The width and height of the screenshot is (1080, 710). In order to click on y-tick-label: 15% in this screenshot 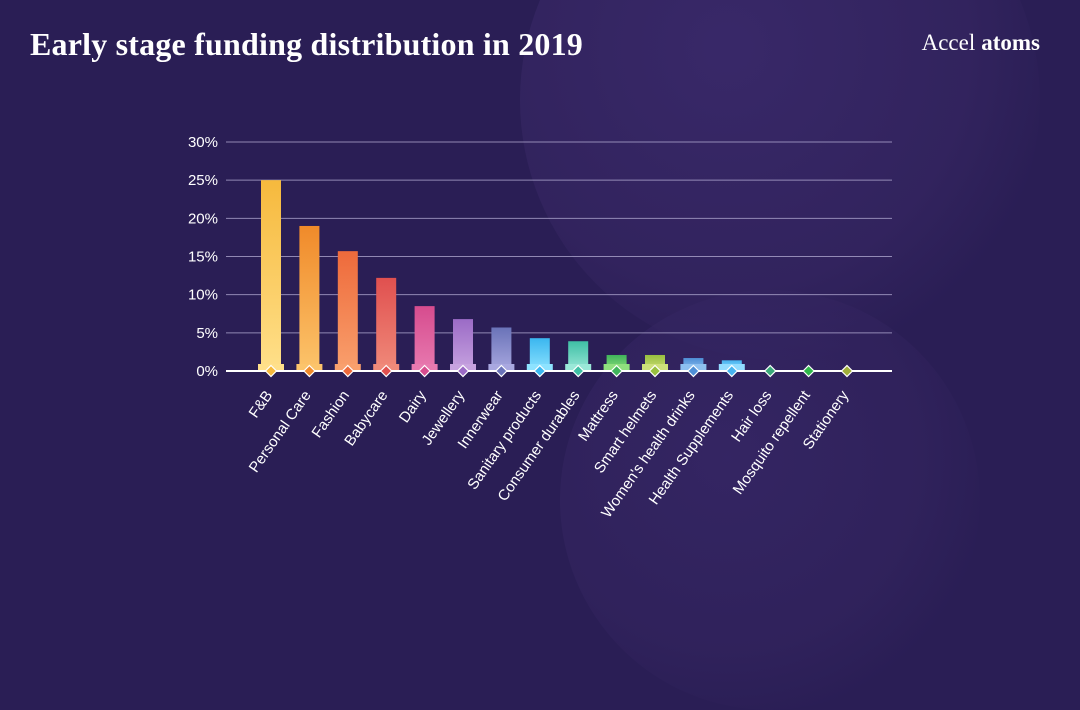, I will do `click(203, 257)`.